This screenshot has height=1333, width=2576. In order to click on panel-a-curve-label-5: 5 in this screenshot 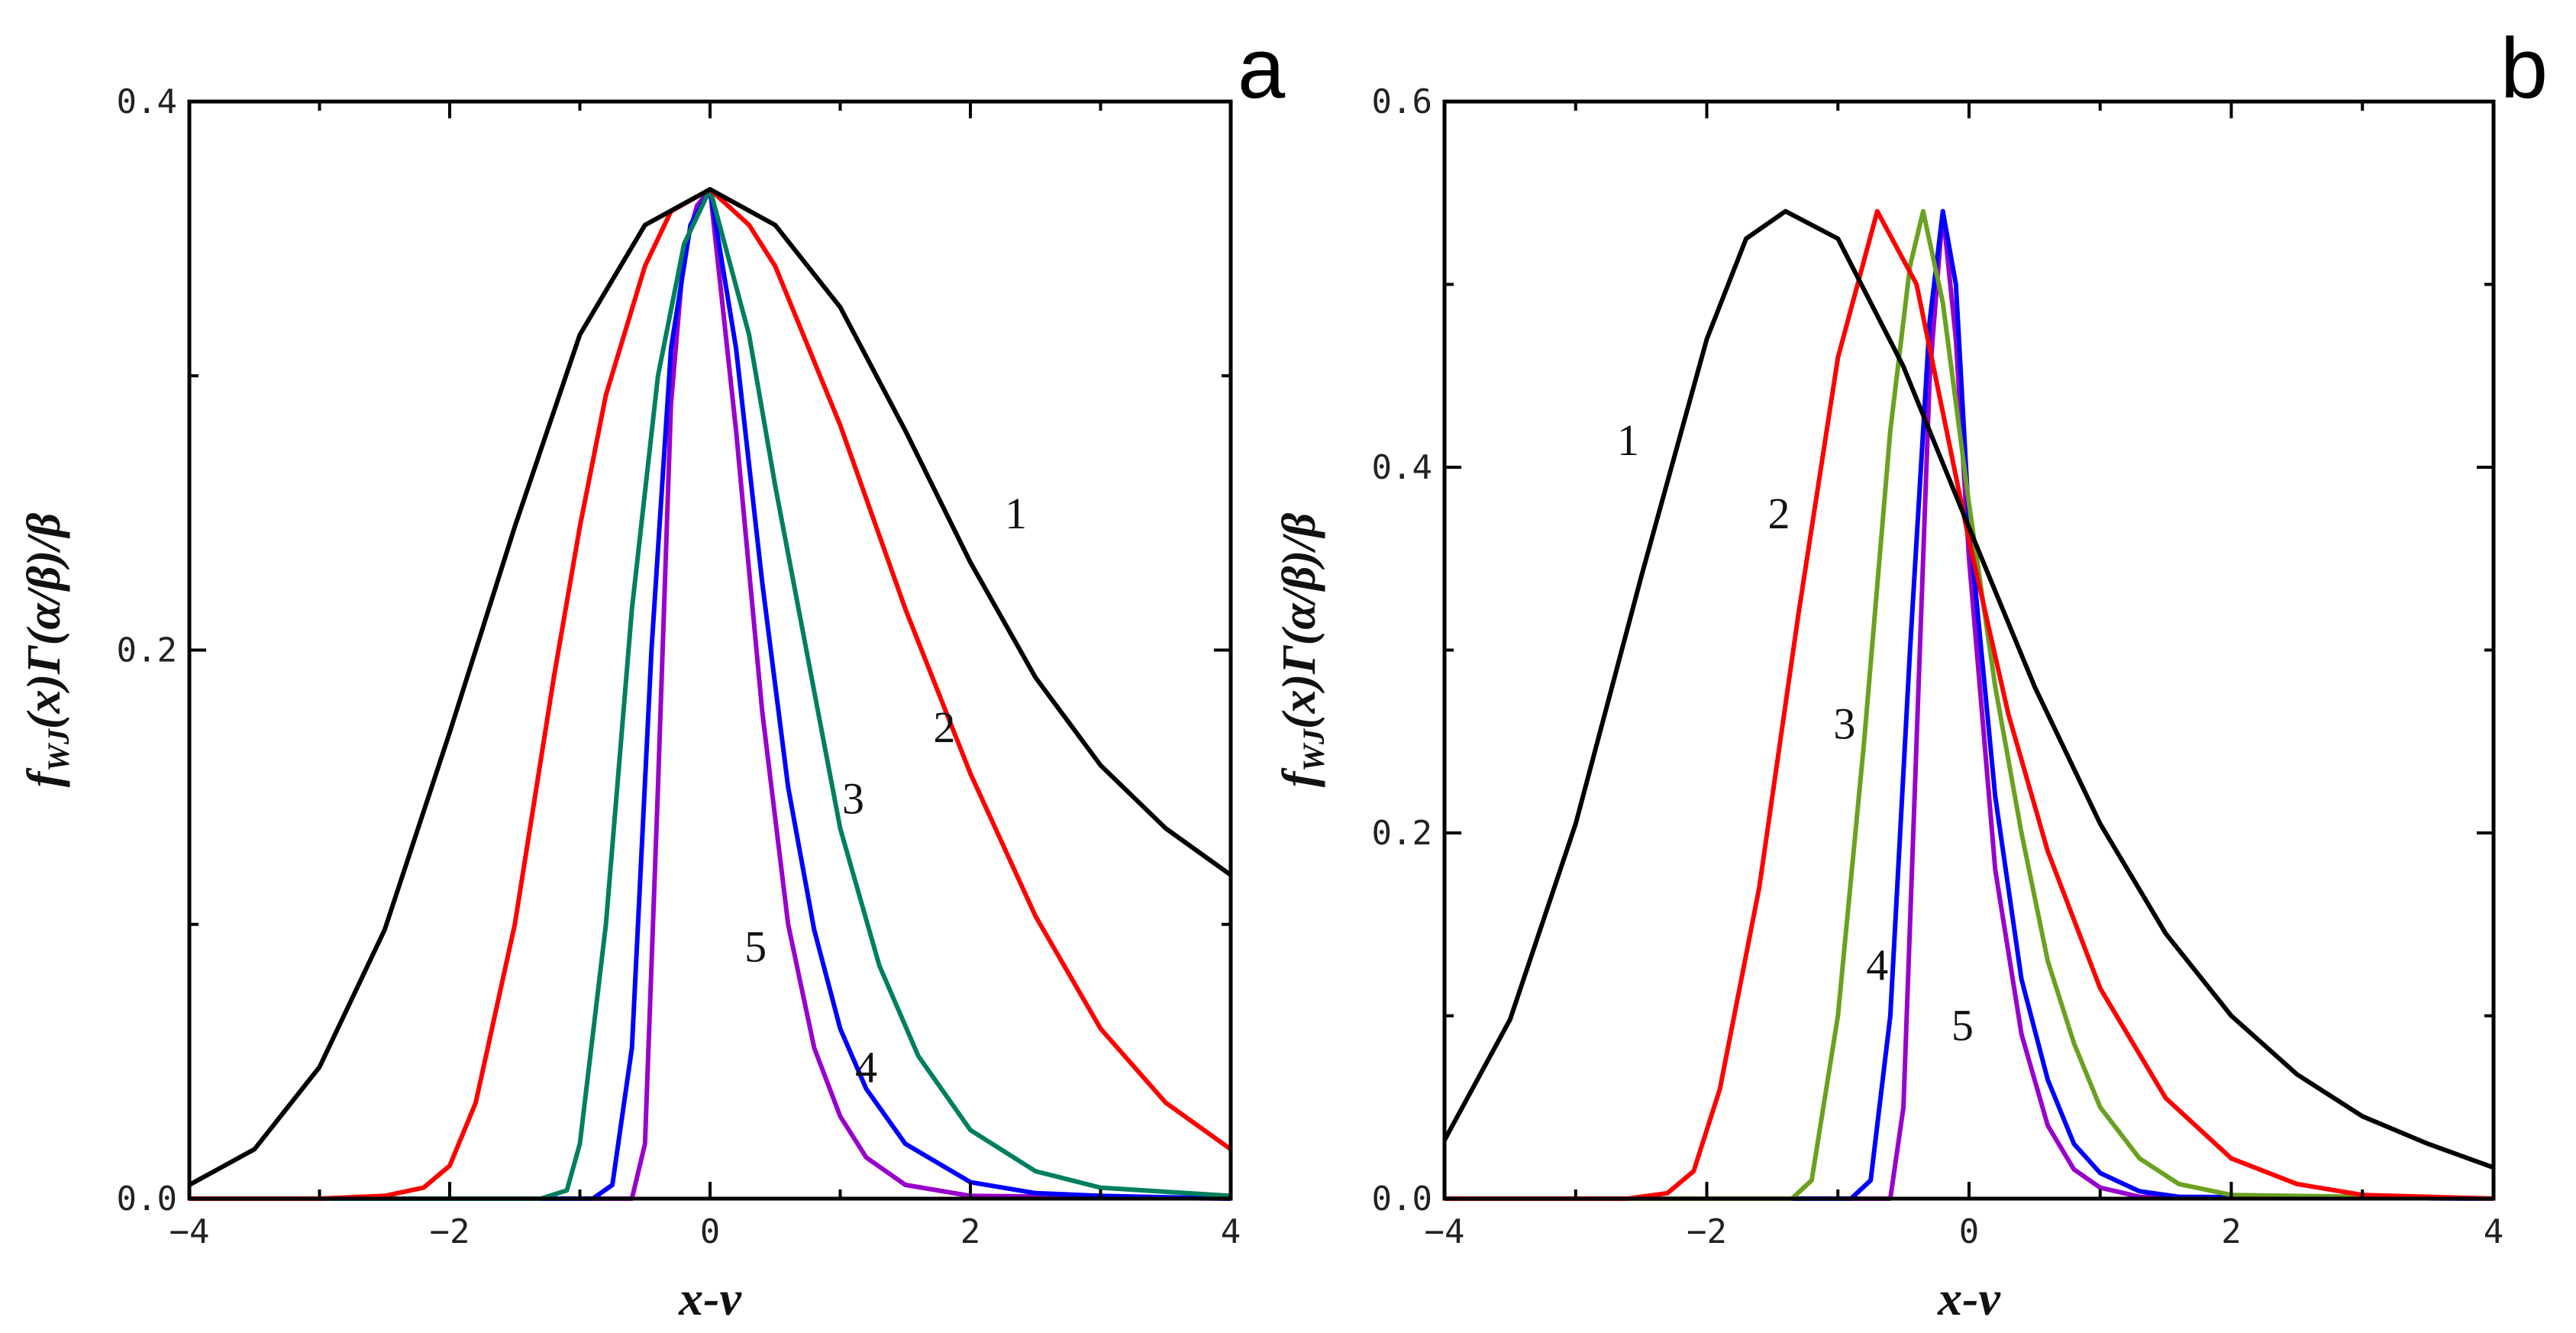, I will do `click(755, 946)`.